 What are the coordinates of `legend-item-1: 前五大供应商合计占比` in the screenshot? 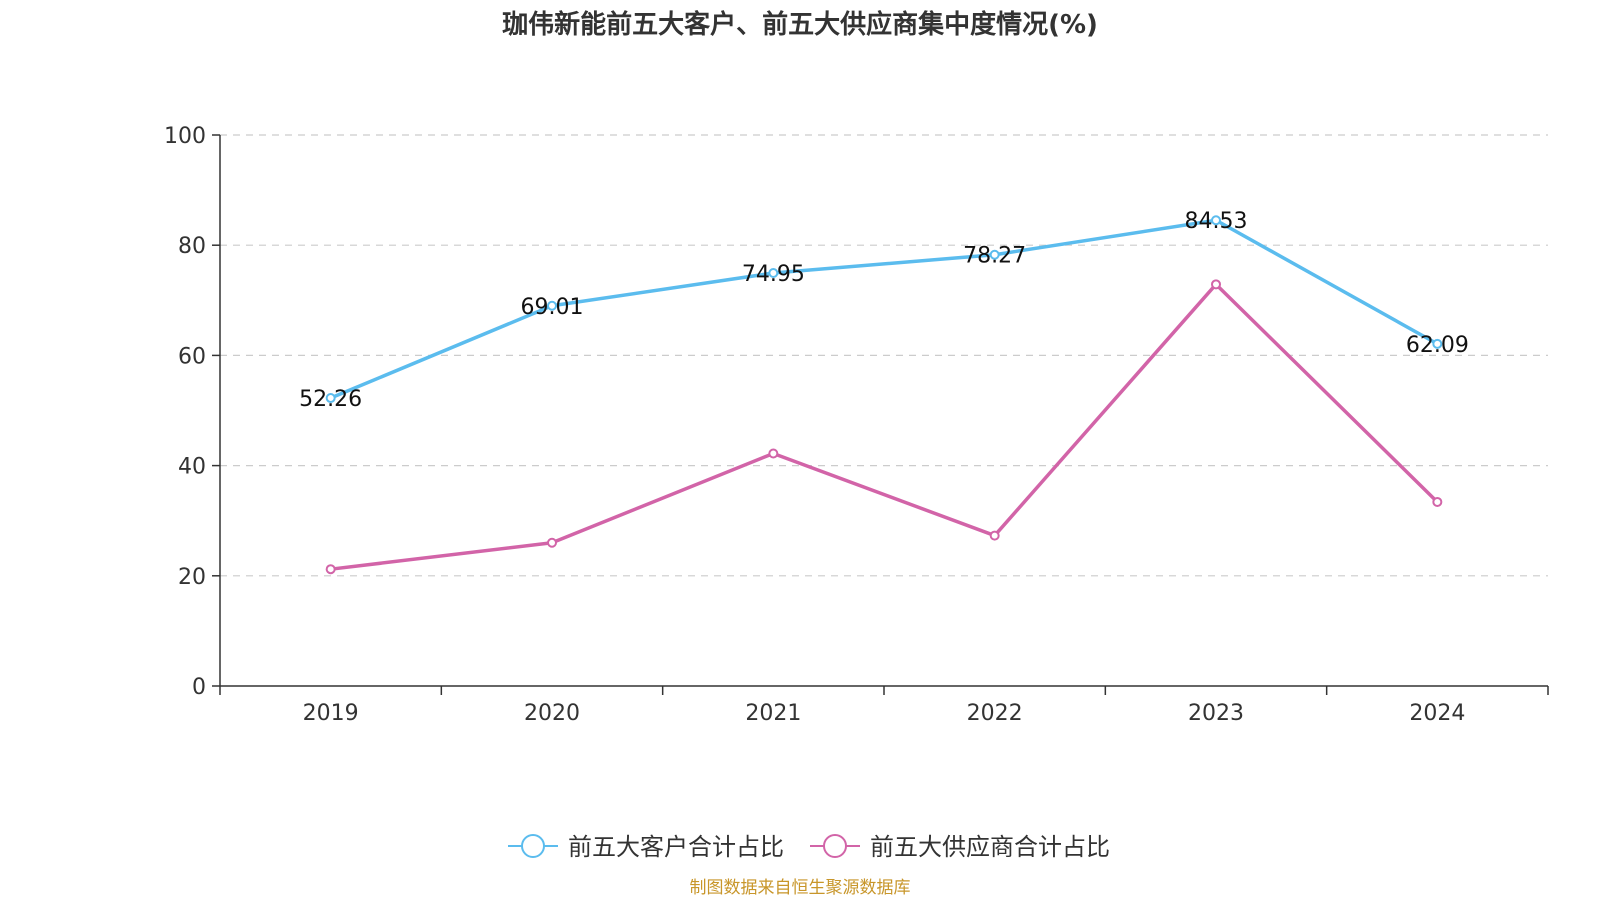 It's located at (960, 847).